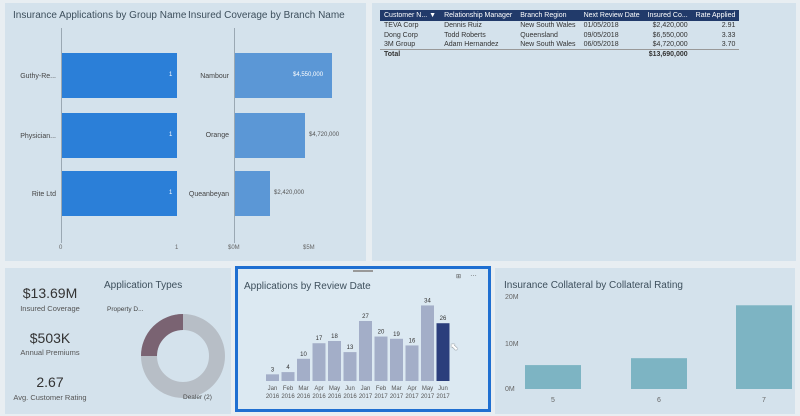 This screenshot has height=416, width=800. Describe the element at coordinates (548, 26) in the screenshot. I see `table-cell: New South Wales` at that location.